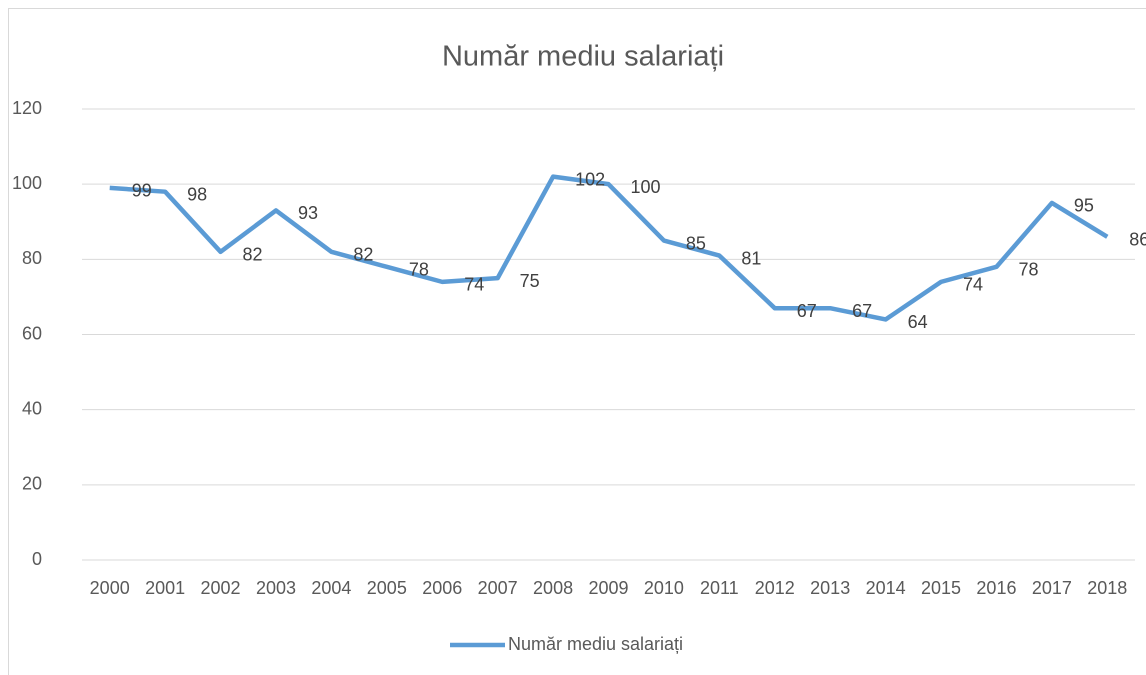 The width and height of the screenshot is (1146, 675). What do you see at coordinates (830, 588) in the screenshot?
I see `x-tick-label: 2013` at bounding box center [830, 588].